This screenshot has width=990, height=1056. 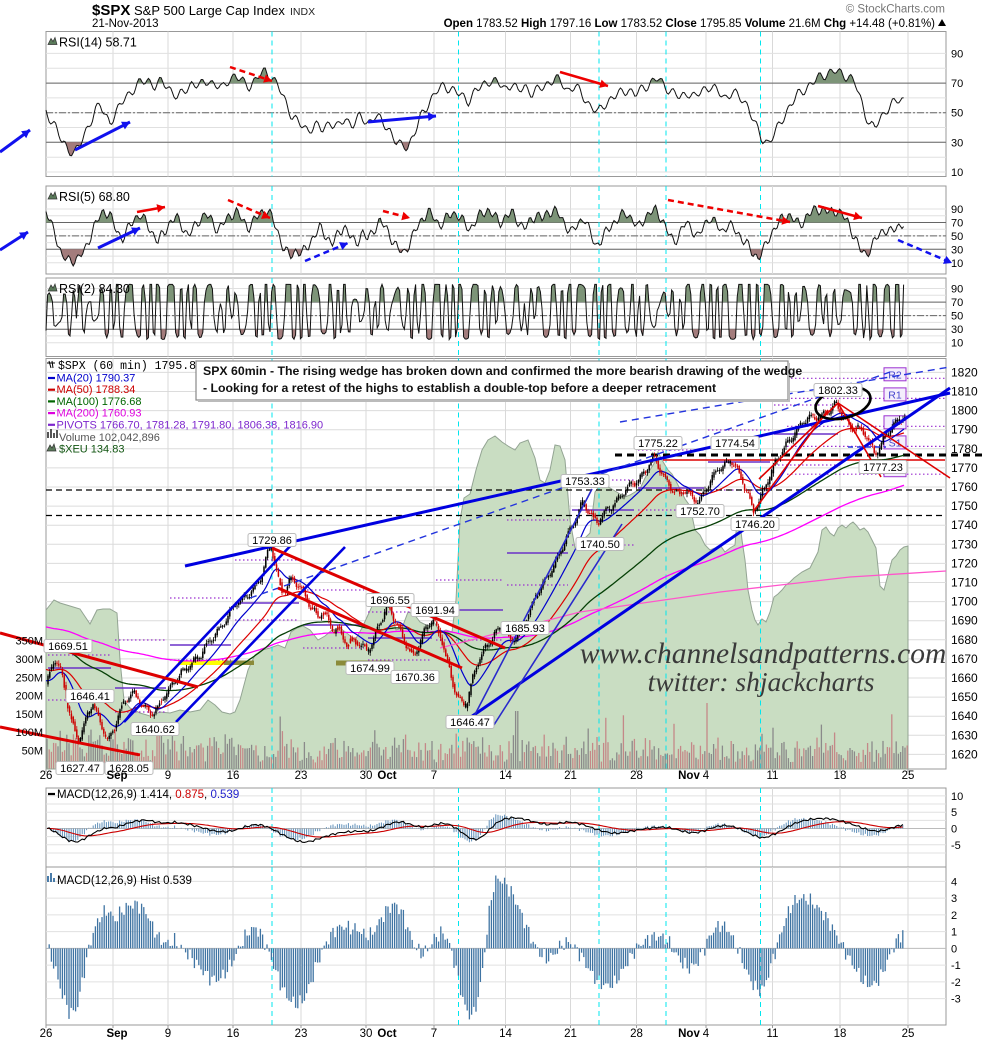 I want to click on svg-text: 1740, so click(x=964, y=525).